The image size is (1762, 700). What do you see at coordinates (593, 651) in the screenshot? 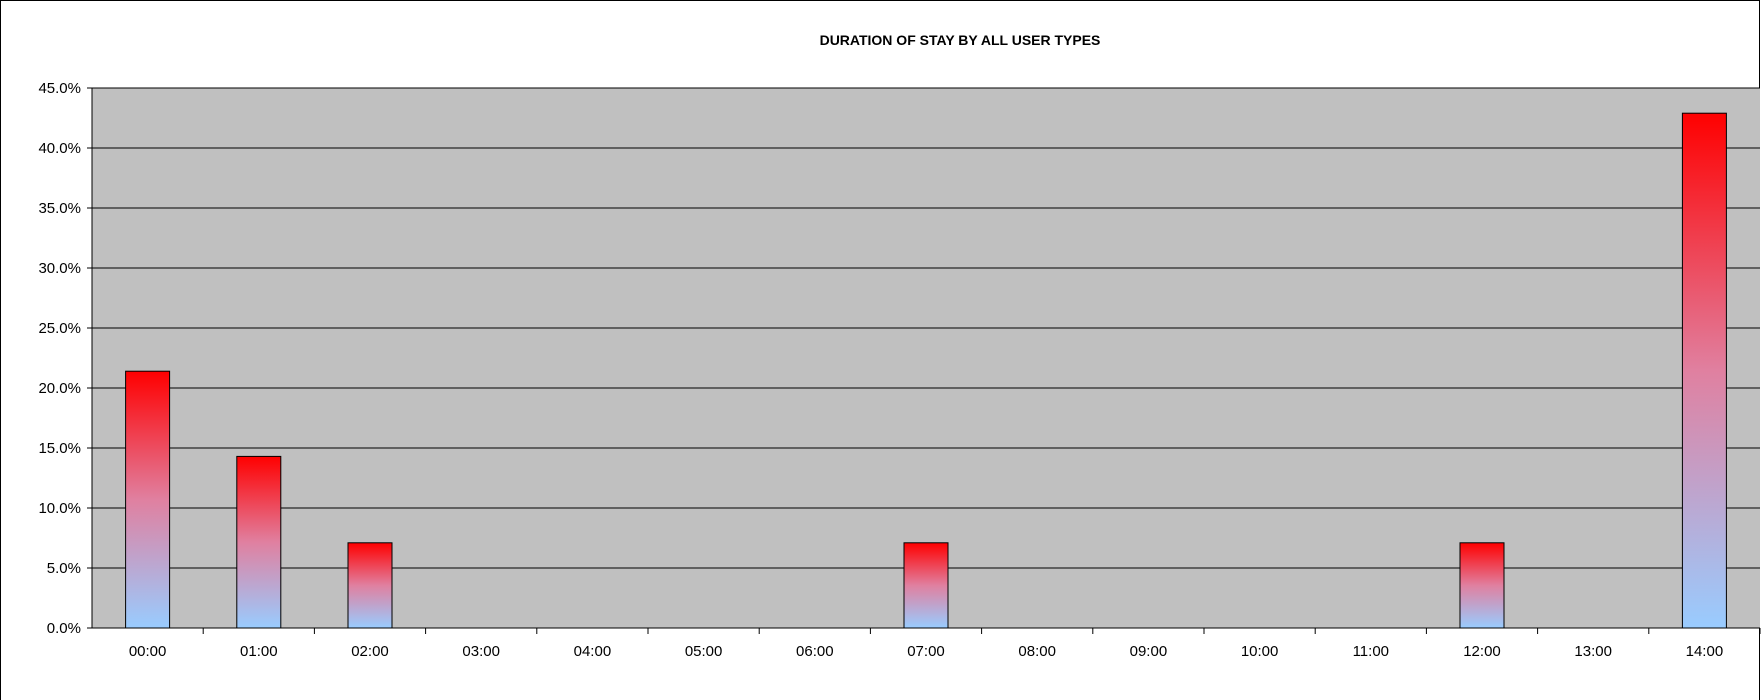
I see `x-tick-label: 04:00` at bounding box center [593, 651].